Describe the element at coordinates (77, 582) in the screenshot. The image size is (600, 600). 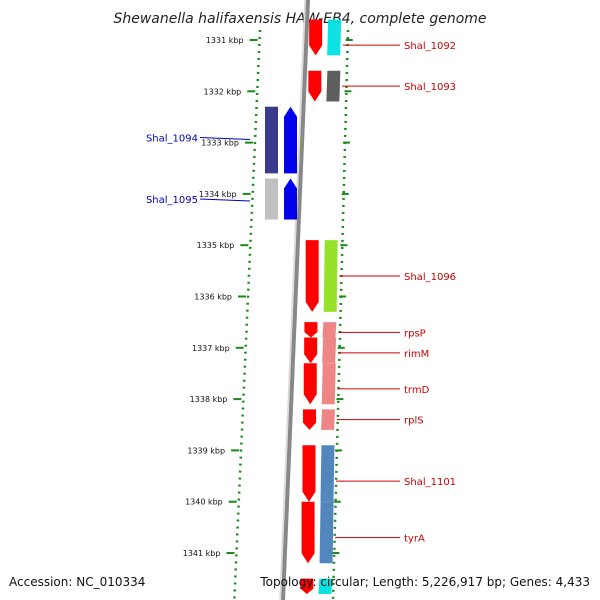
I see `accession-label: Accession: NC_010334` at that location.